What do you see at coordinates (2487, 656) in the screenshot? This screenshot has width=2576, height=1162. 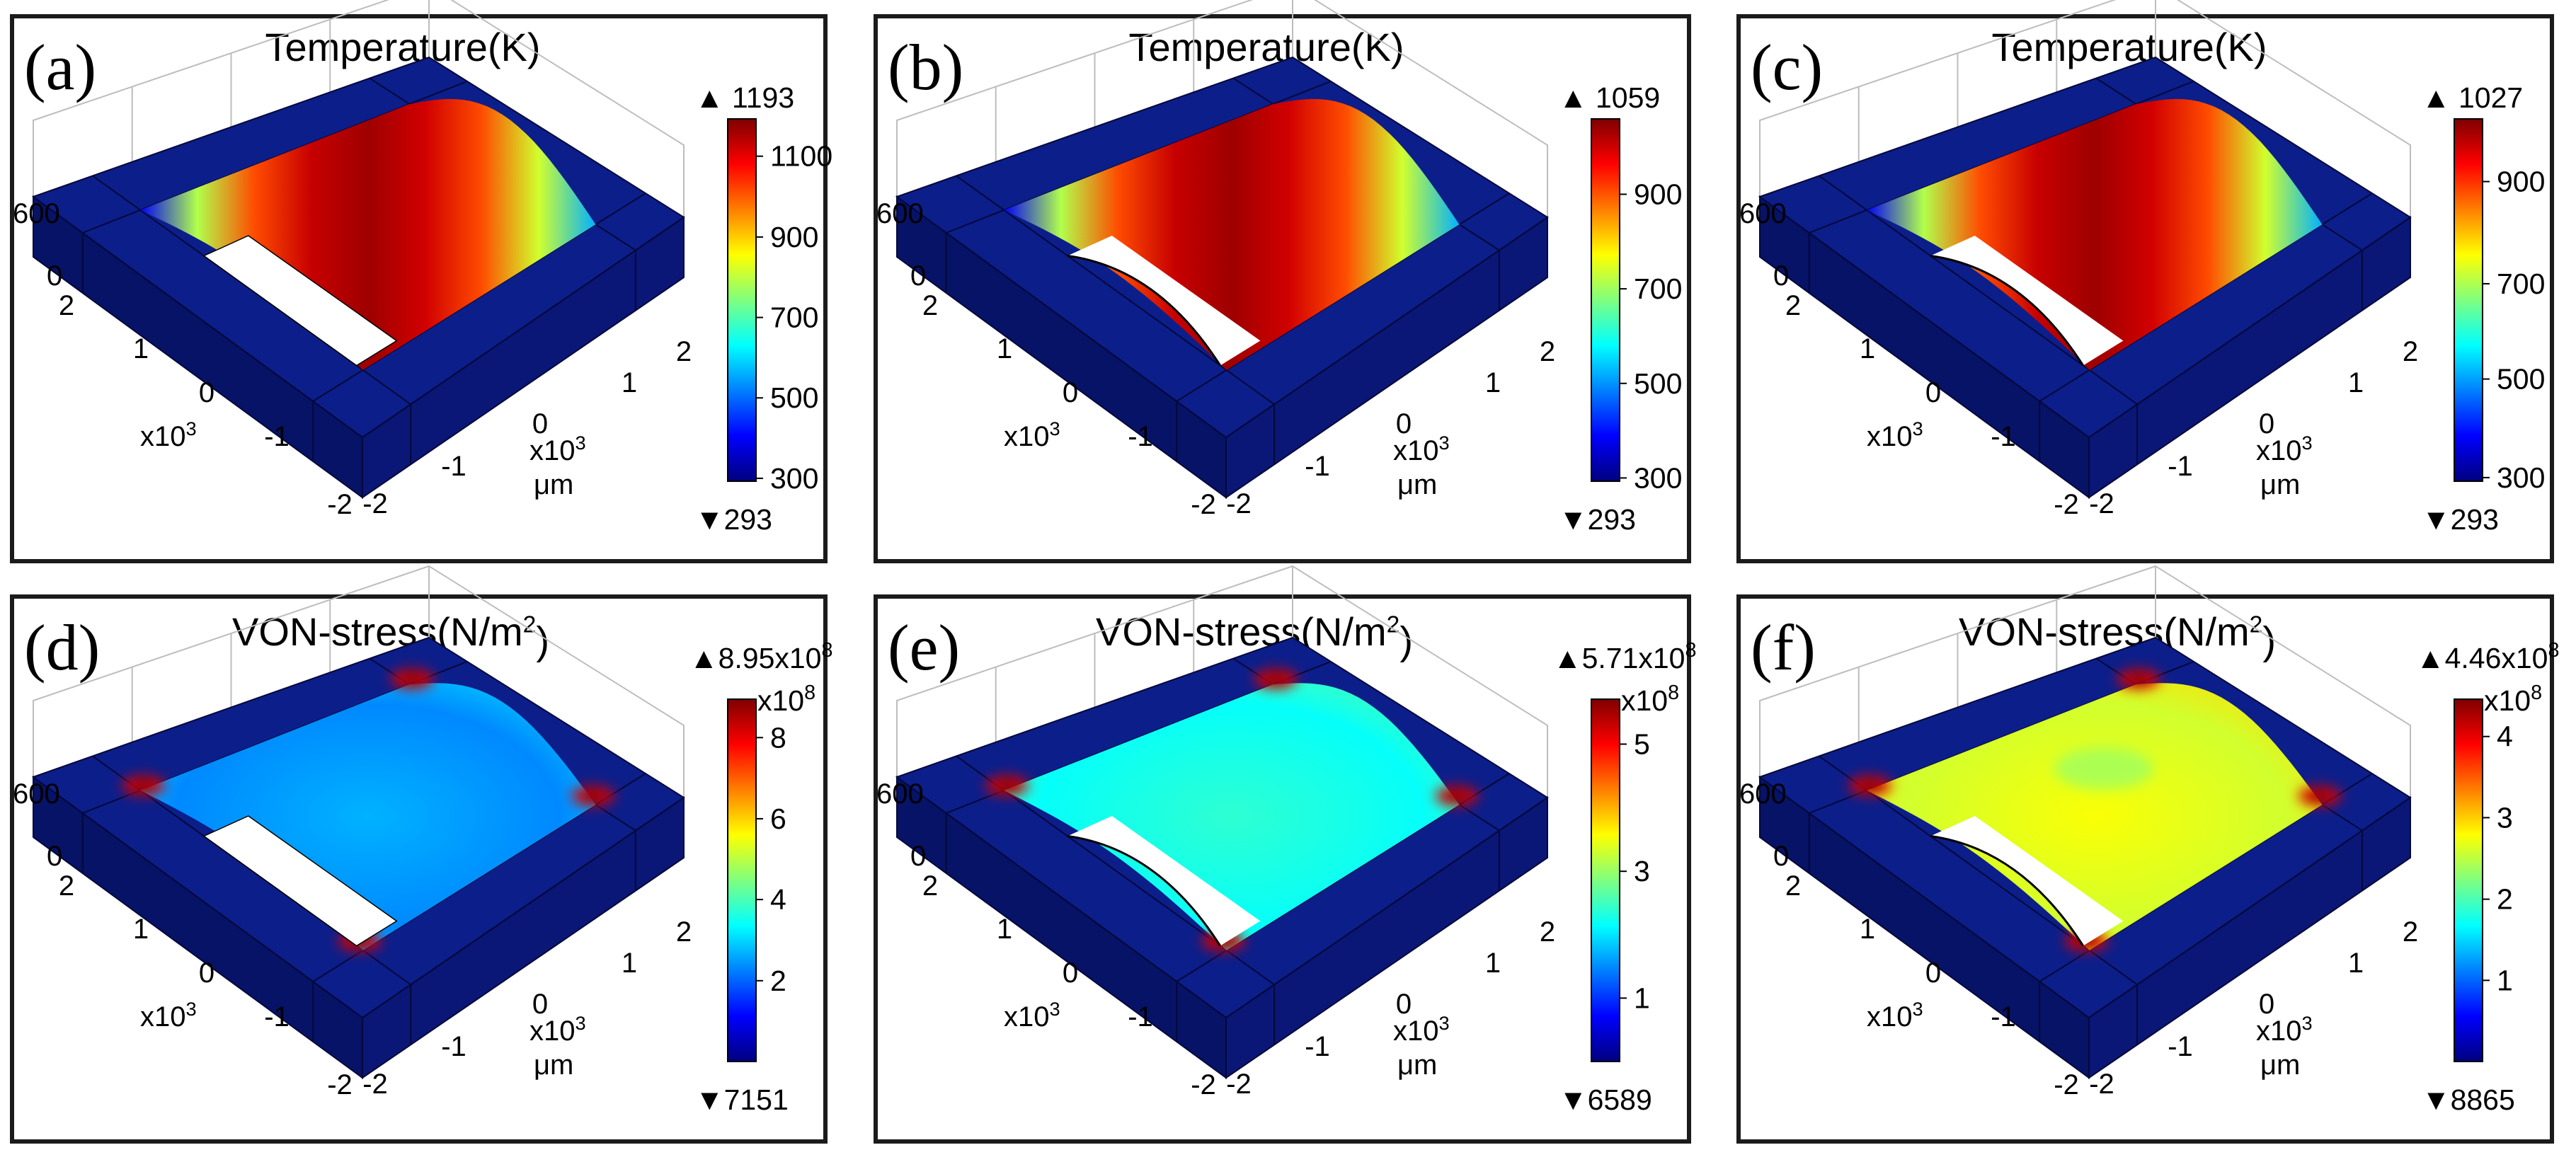 I see `colorbar-max: ▲4.46x108` at bounding box center [2487, 656].